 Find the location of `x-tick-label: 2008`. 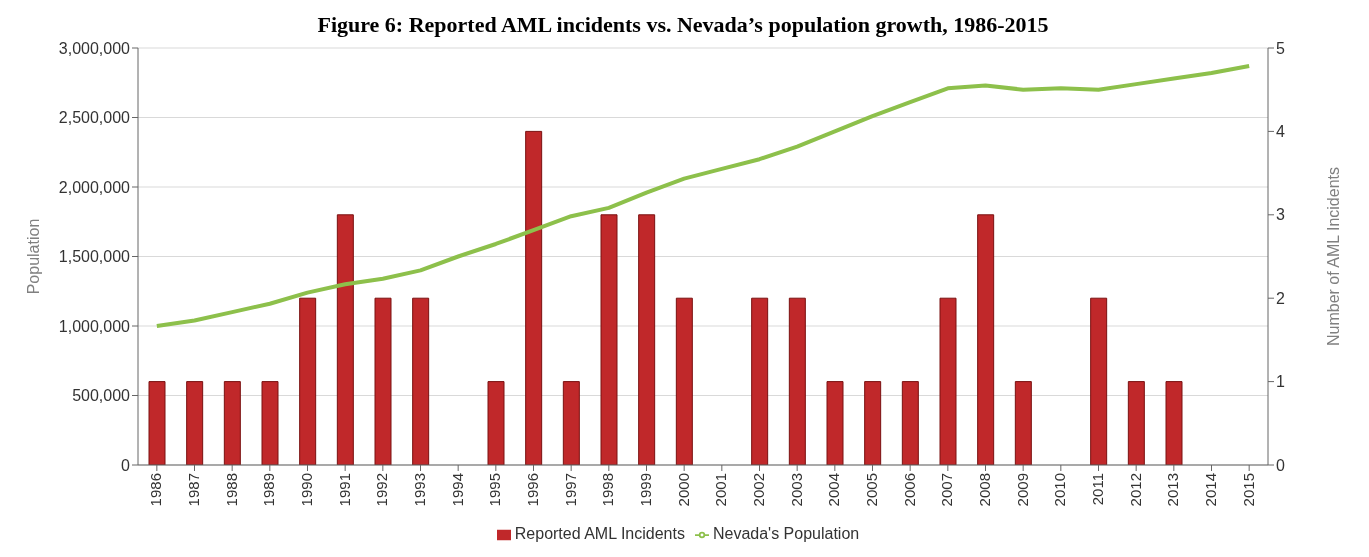

x-tick-label: 2008 is located at coordinates (985, 490).